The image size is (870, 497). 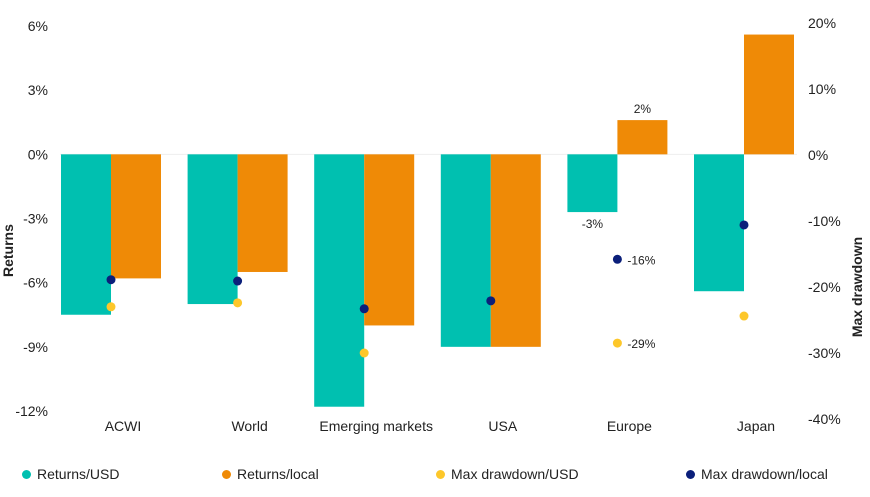 What do you see at coordinates (756, 426) in the screenshot?
I see `category-label: Japan` at bounding box center [756, 426].